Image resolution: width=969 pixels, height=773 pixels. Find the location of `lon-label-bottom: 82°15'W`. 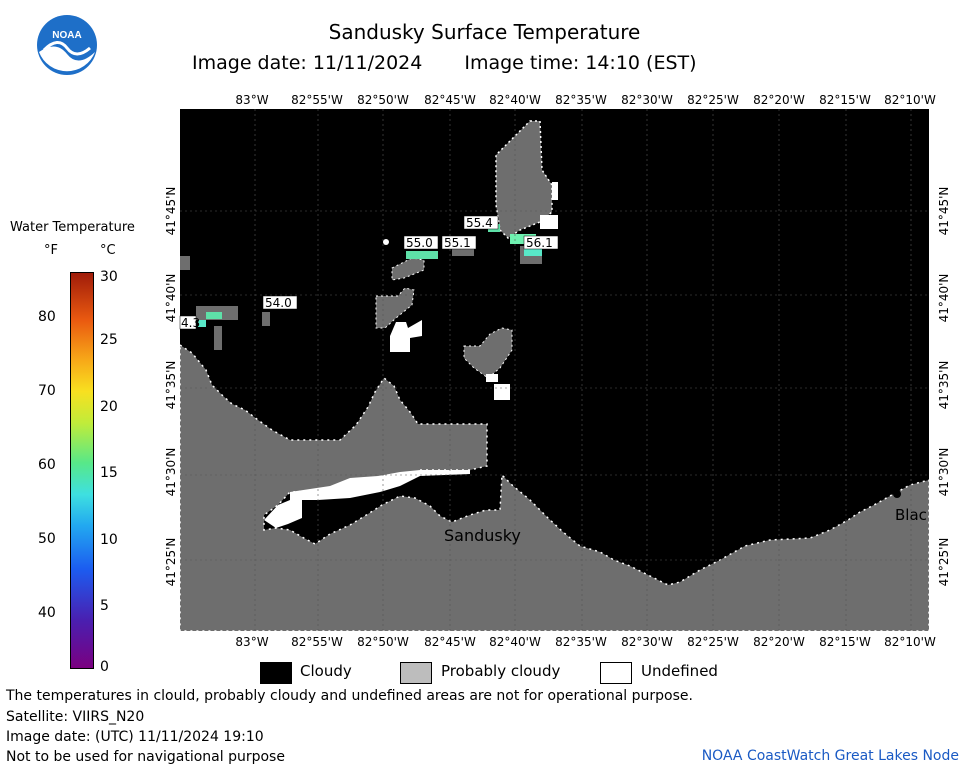

lon-label-bottom: 82°15'W is located at coordinates (845, 642).